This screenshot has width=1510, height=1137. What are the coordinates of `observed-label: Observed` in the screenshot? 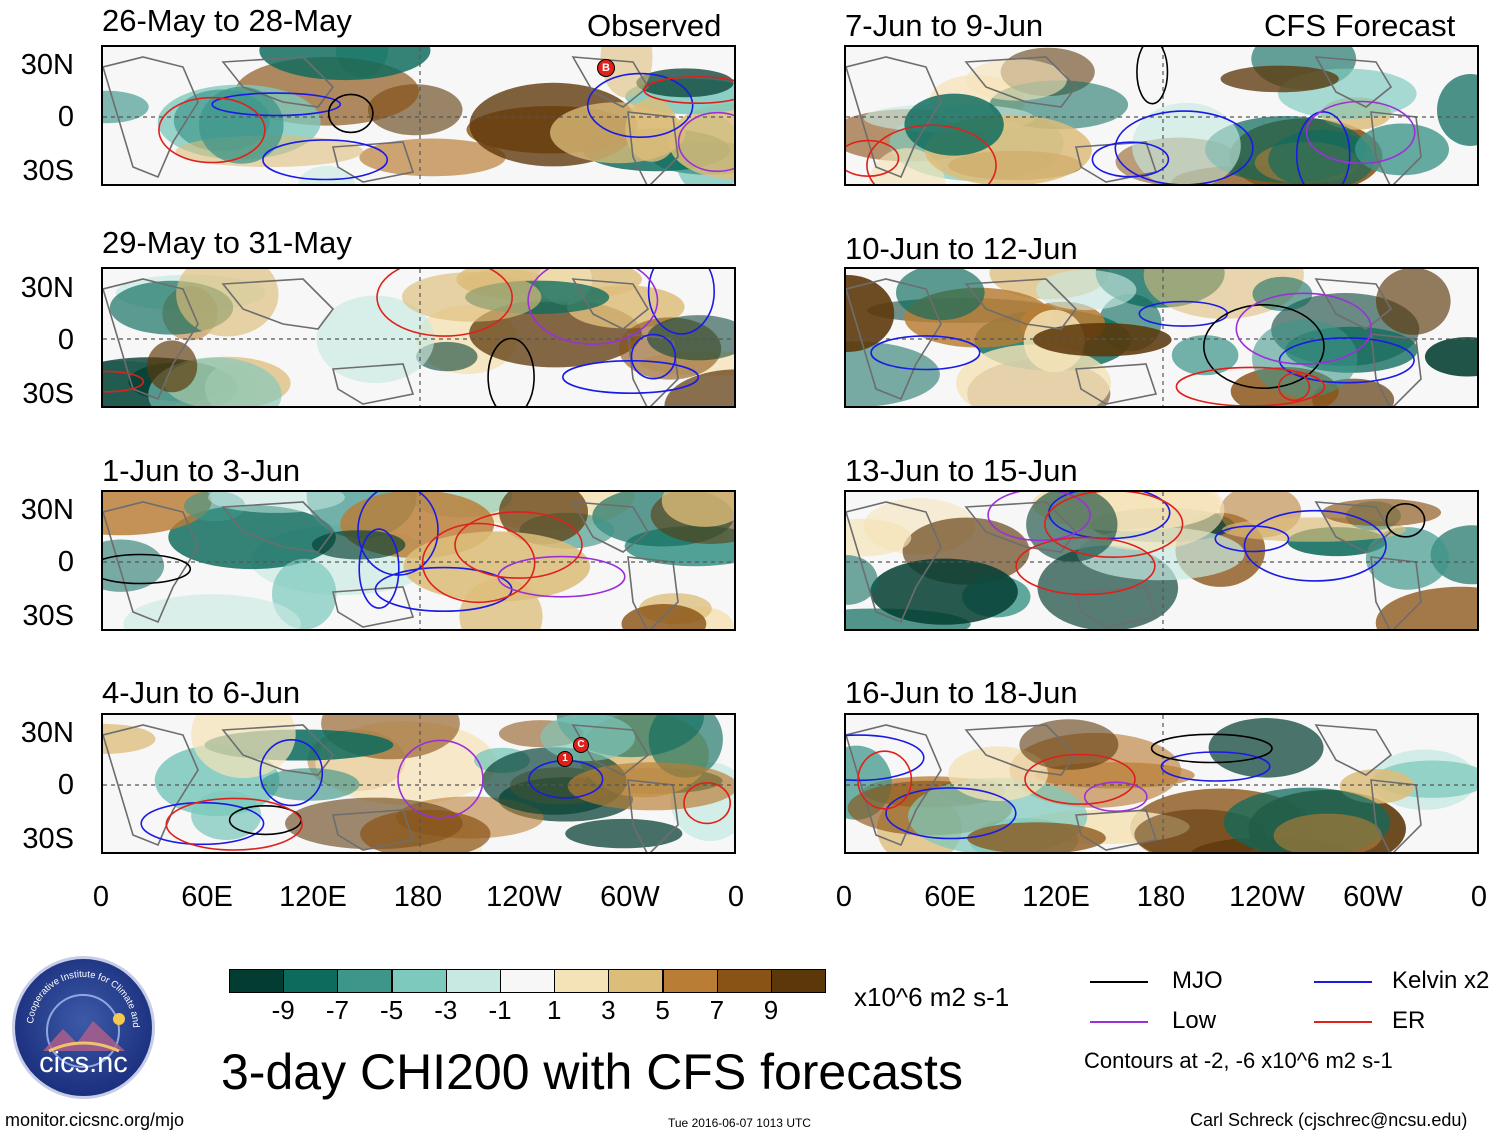 It's located at (654, 25).